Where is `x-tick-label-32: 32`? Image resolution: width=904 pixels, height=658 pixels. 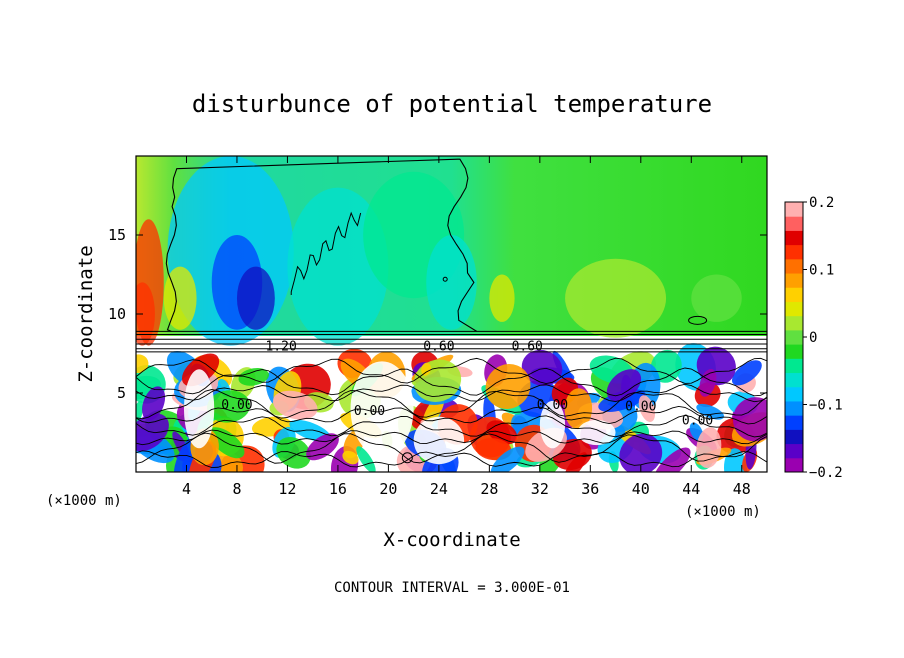 x-tick-label-32: 32 is located at coordinates (540, 489).